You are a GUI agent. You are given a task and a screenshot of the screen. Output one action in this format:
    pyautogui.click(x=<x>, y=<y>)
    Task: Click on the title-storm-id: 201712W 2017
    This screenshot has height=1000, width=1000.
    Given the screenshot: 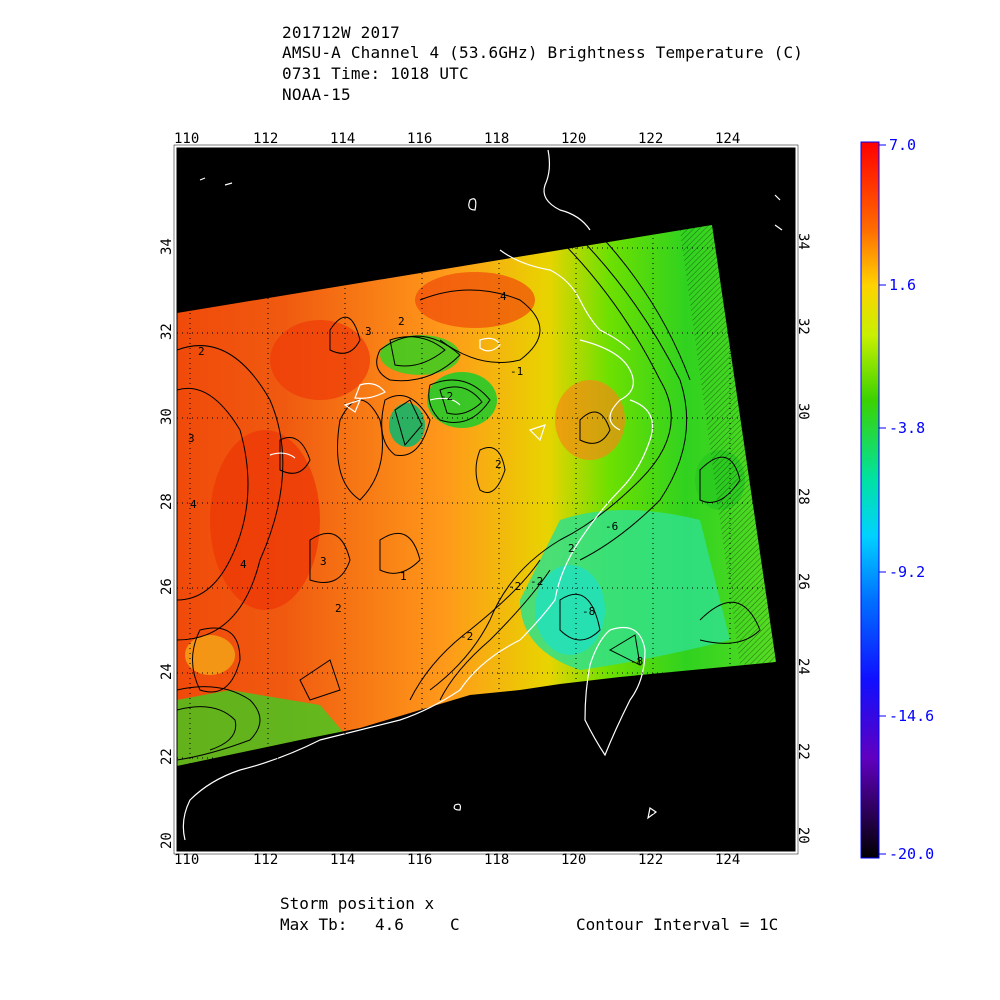 What is the action you would take?
    pyautogui.click(x=341, y=32)
    